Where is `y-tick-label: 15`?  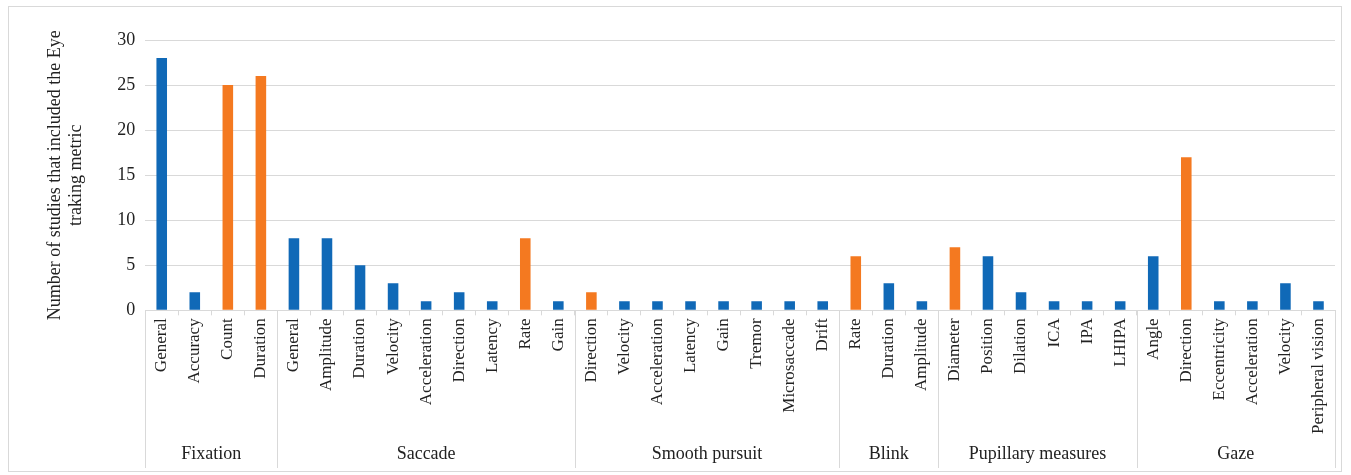
y-tick-label: 15 is located at coordinates (126, 173).